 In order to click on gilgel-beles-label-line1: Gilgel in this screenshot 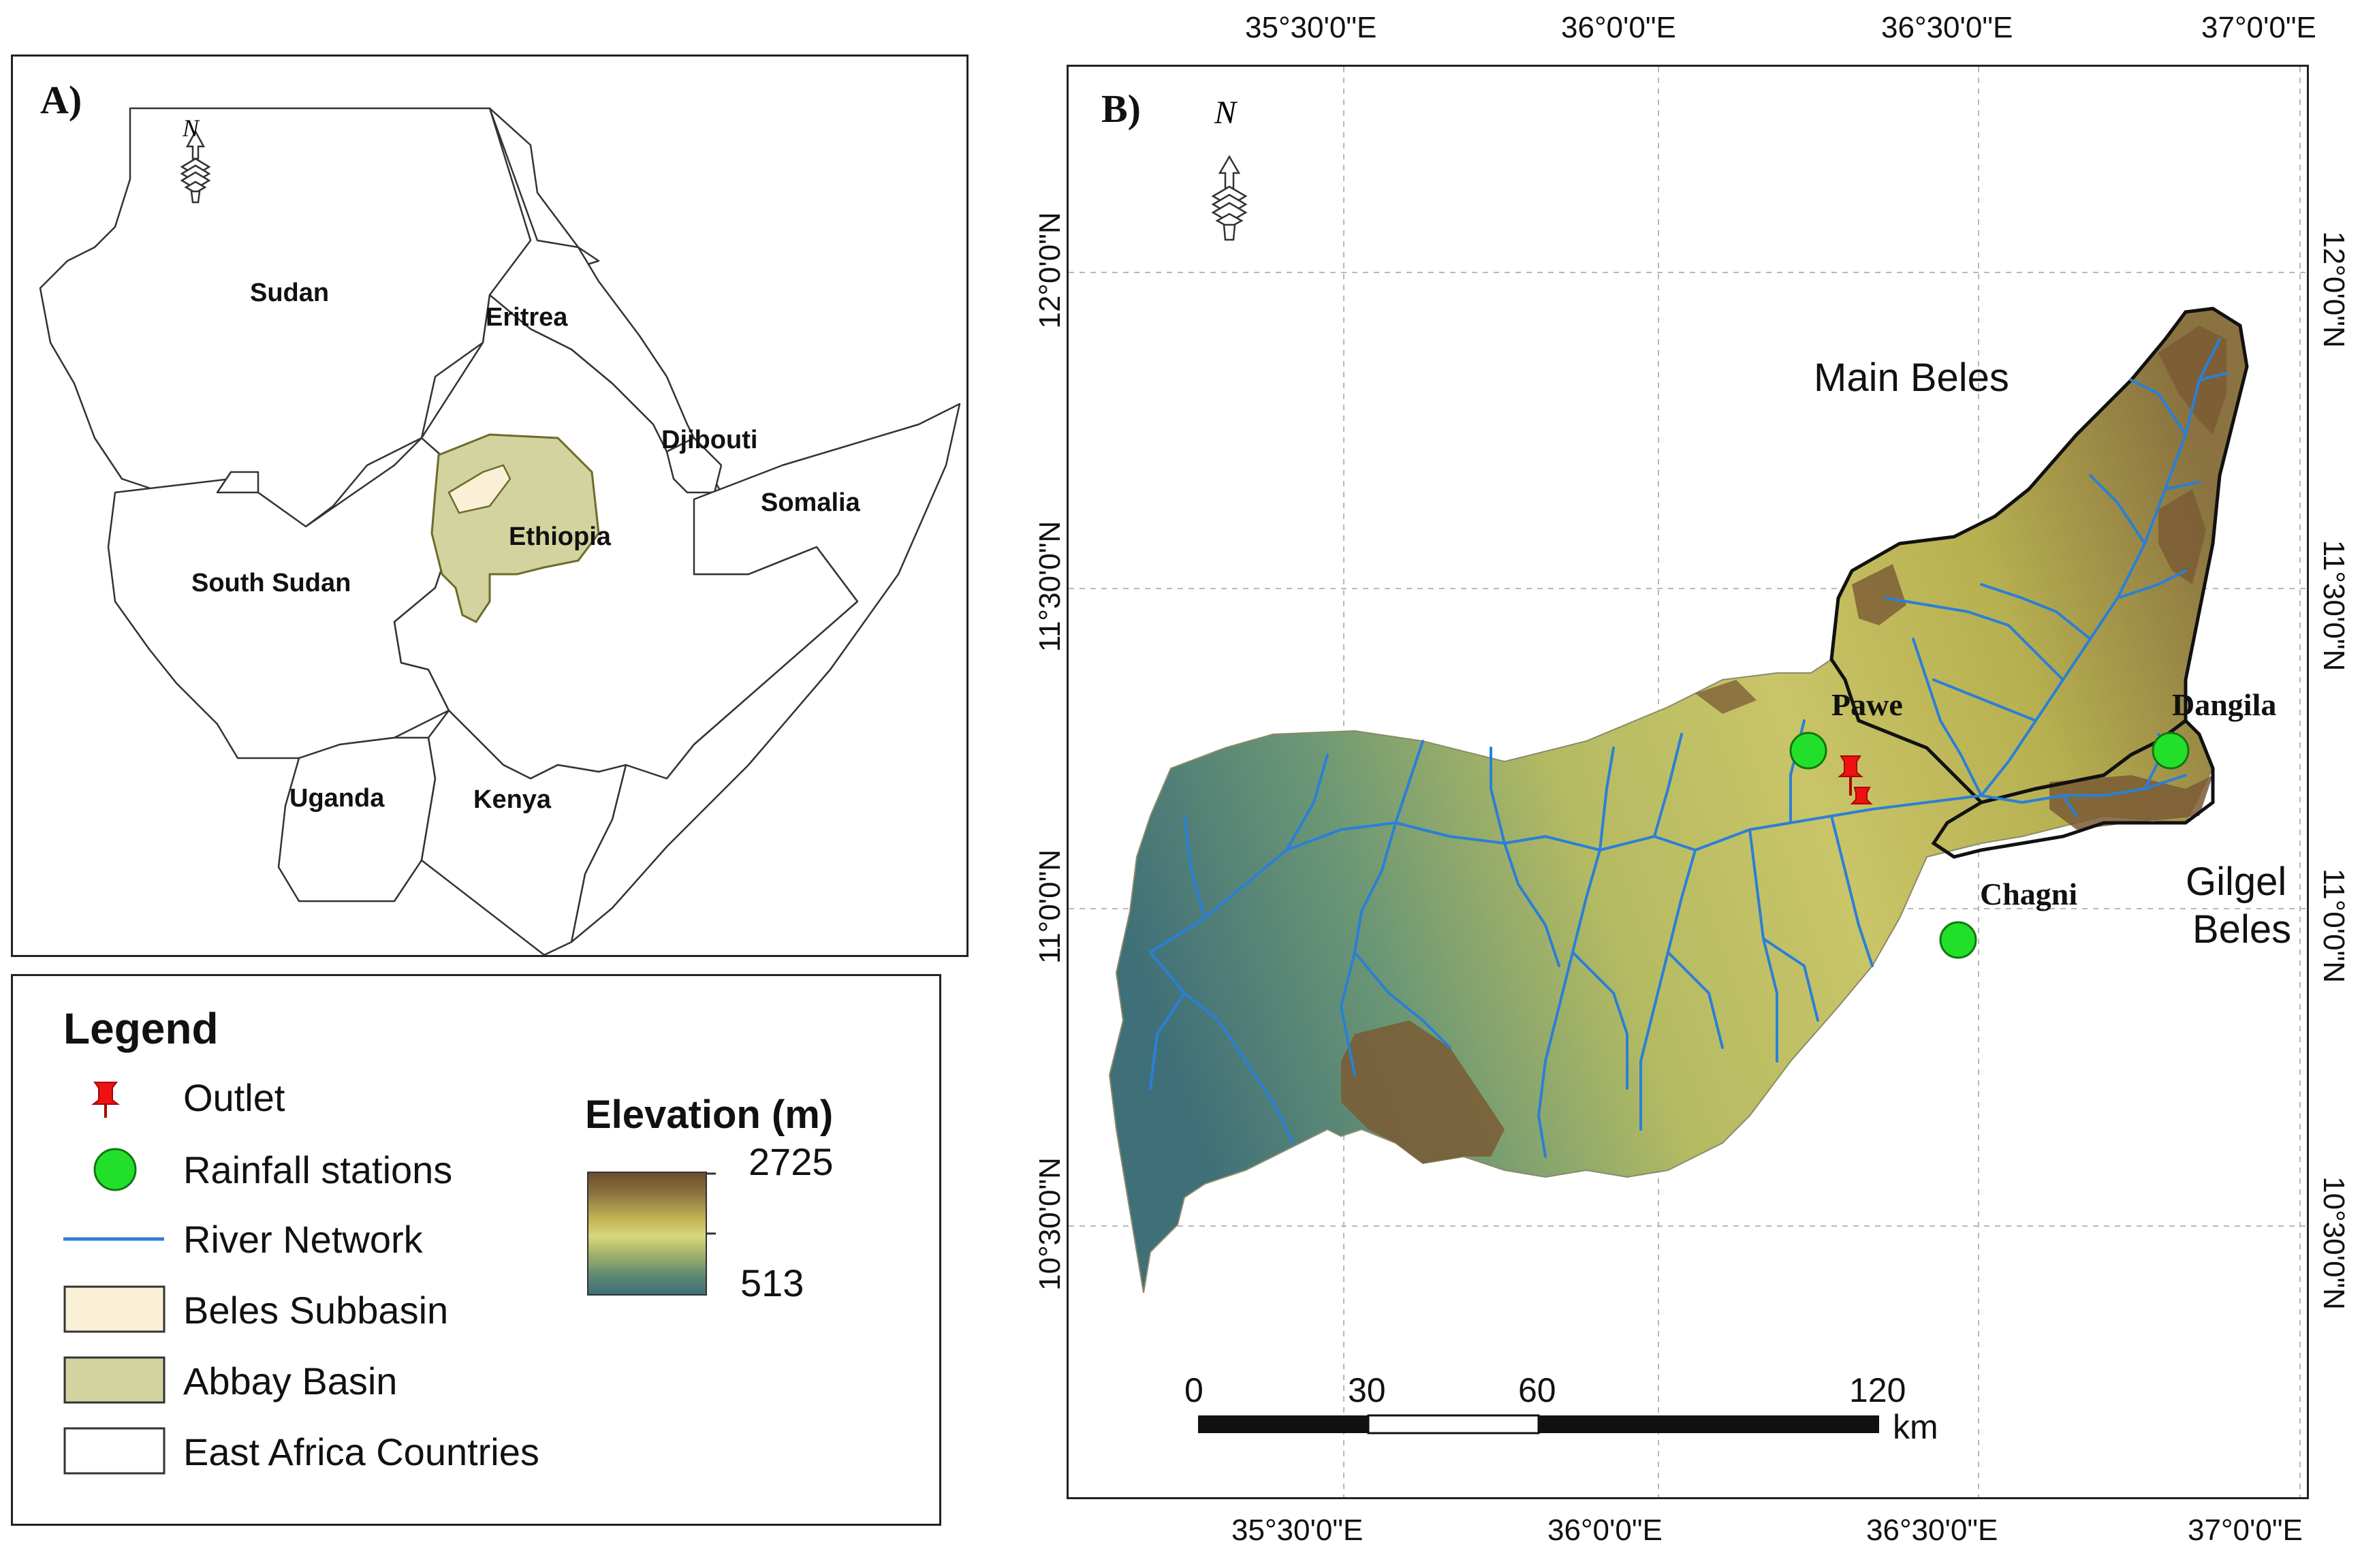, I will do `click(2236, 882)`.